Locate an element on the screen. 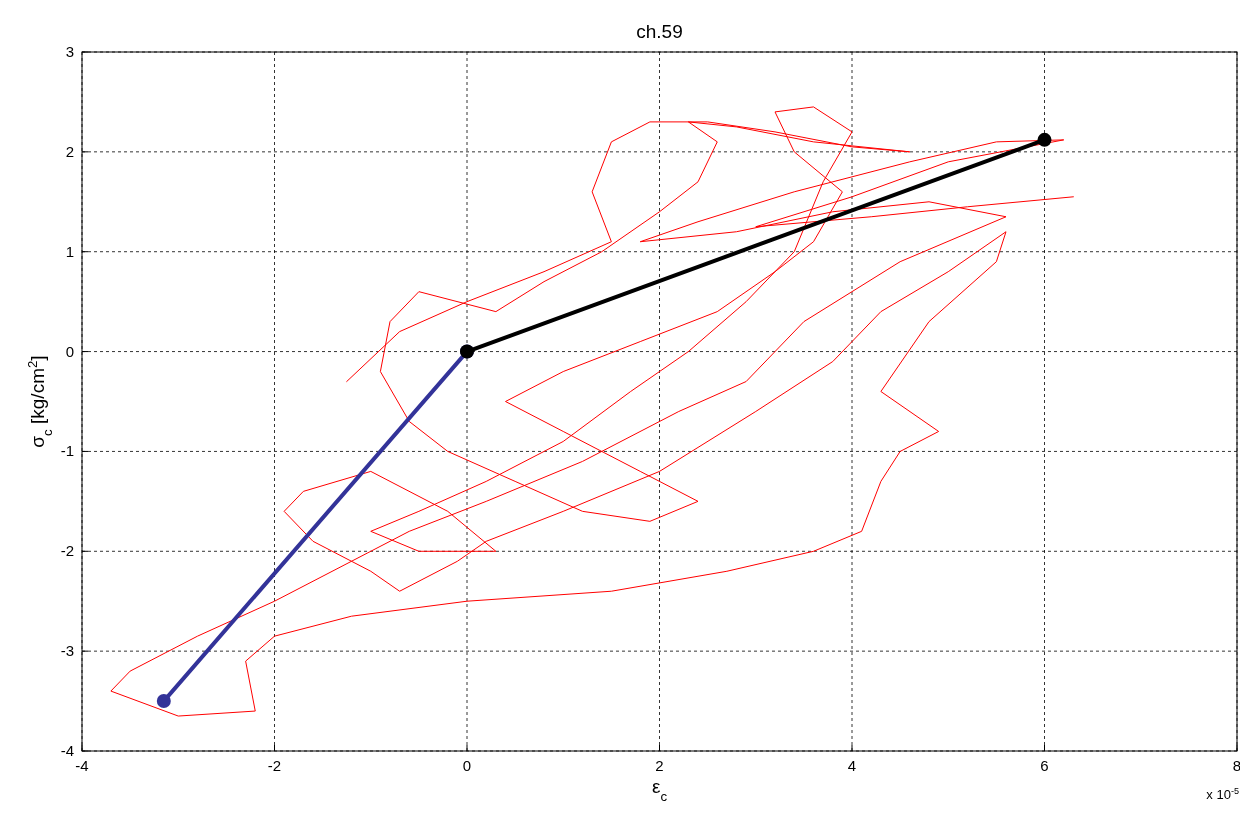 The width and height of the screenshot is (1248, 814). x-tick-label: -2 is located at coordinates (274, 765).